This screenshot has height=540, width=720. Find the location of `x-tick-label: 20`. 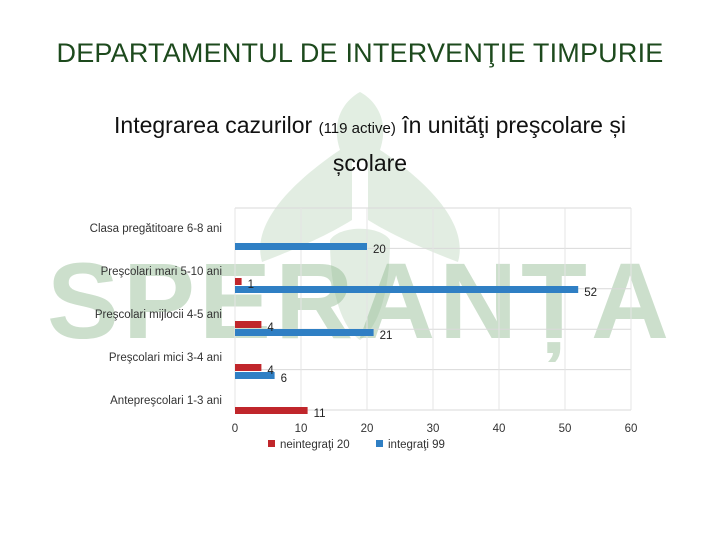

x-tick-label: 20 is located at coordinates (367, 429).